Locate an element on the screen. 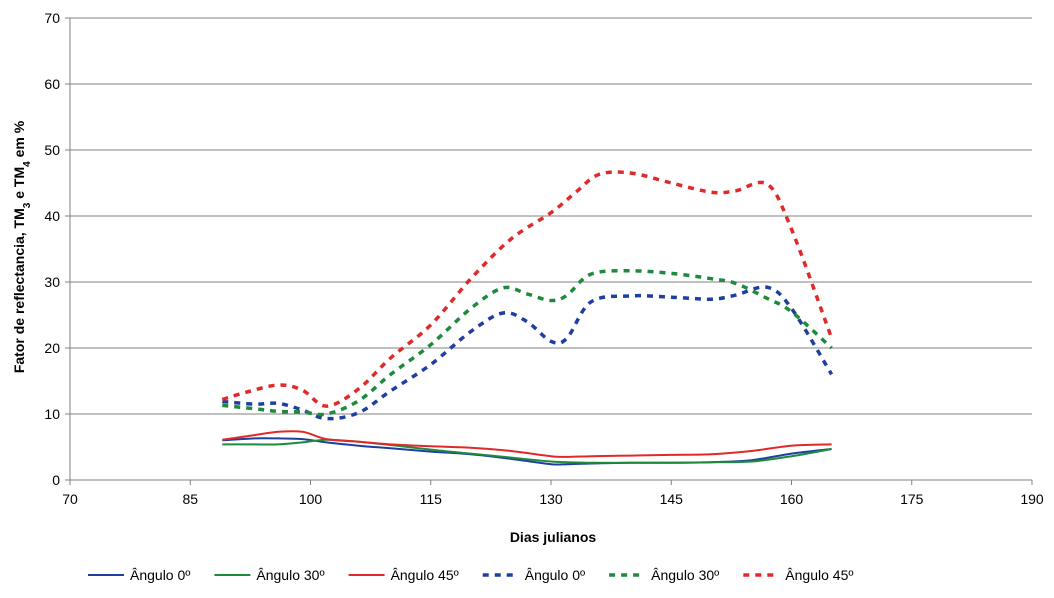  y-tick-label-60: 60 is located at coordinates (52, 84).